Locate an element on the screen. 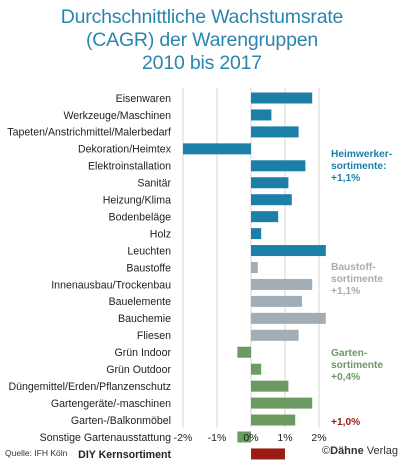 This screenshot has width=404, height=465. category-label: Grün Outdoor is located at coordinates (138, 370).